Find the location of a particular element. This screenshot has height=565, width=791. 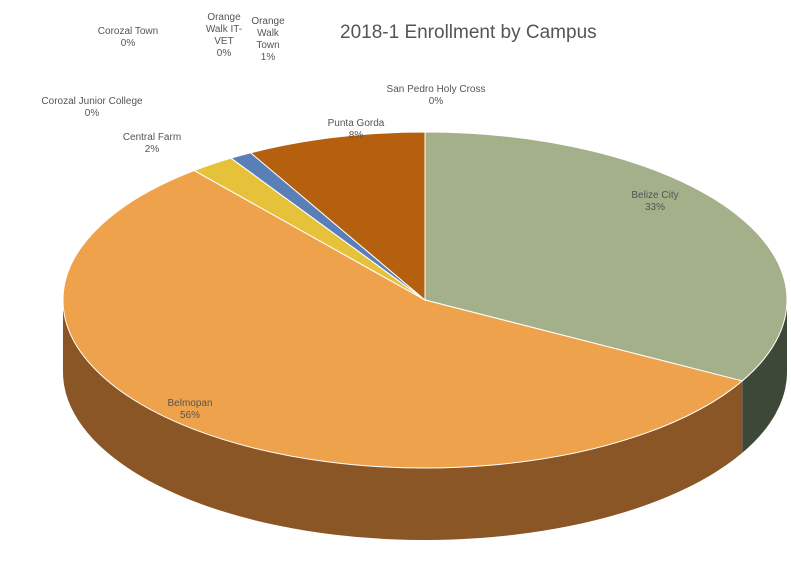

pie-slice is located at coordinates (337, 216).